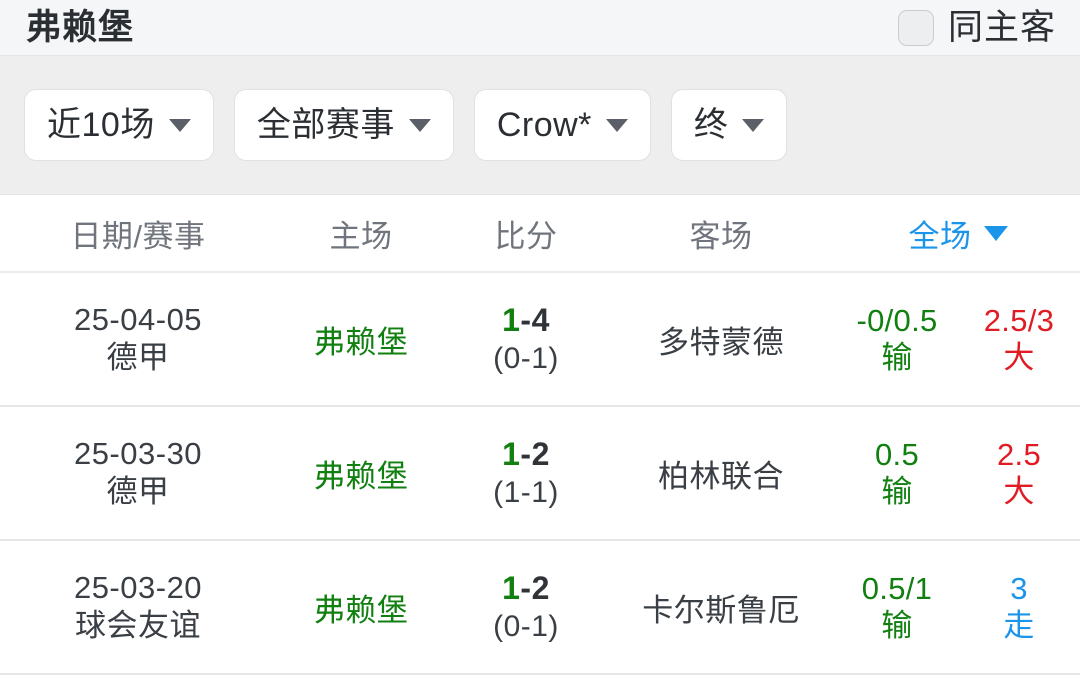 Image resolution: width=1080 pixels, height=689 pixels. What do you see at coordinates (897, 454) in the screenshot?
I see `handicap-value: 0.5` at bounding box center [897, 454].